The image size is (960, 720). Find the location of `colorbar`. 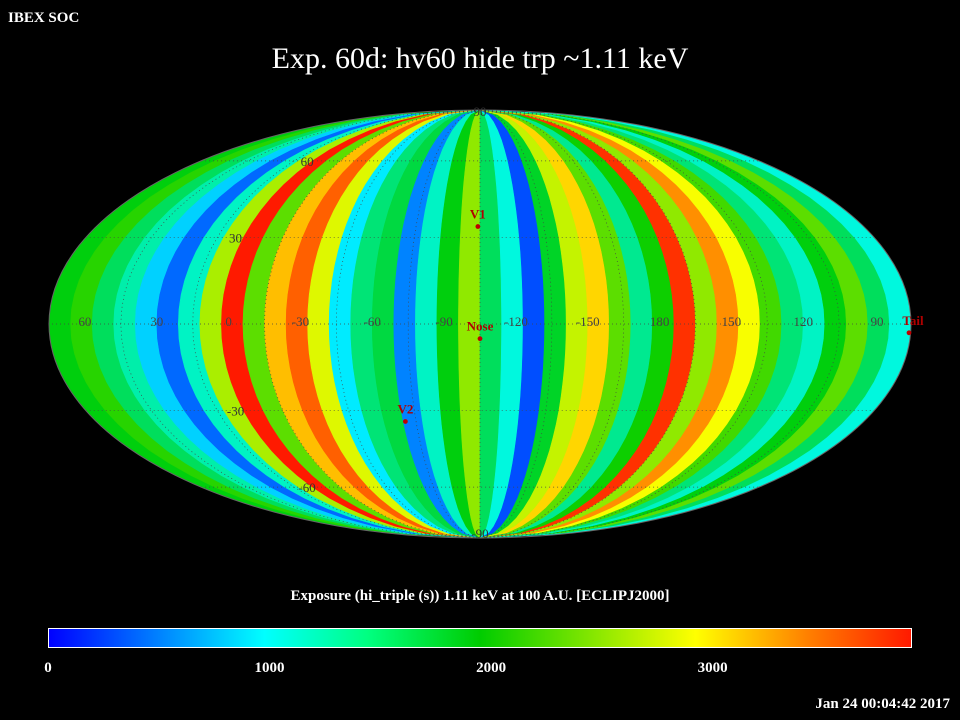

colorbar is located at coordinates (480, 638).